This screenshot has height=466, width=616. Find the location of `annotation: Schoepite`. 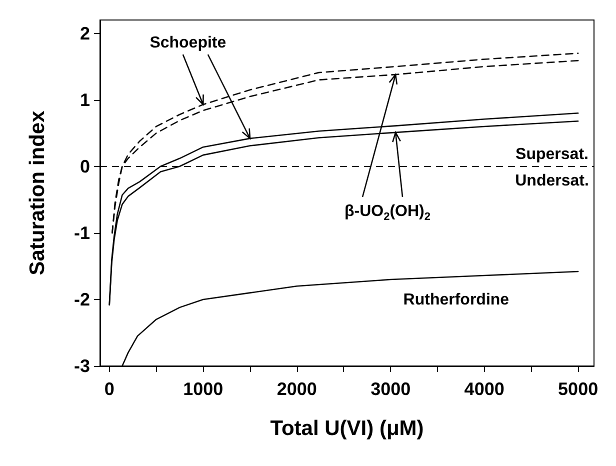

annotation: Schoepite is located at coordinates (188, 42).